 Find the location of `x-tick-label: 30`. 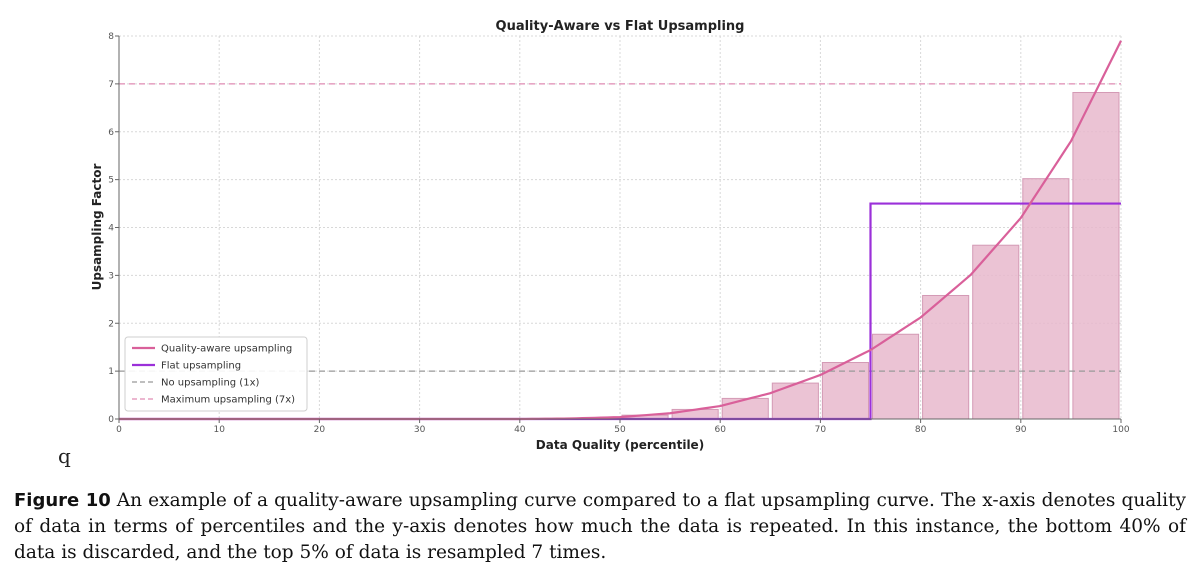

x-tick-label: 30 is located at coordinates (420, 430).